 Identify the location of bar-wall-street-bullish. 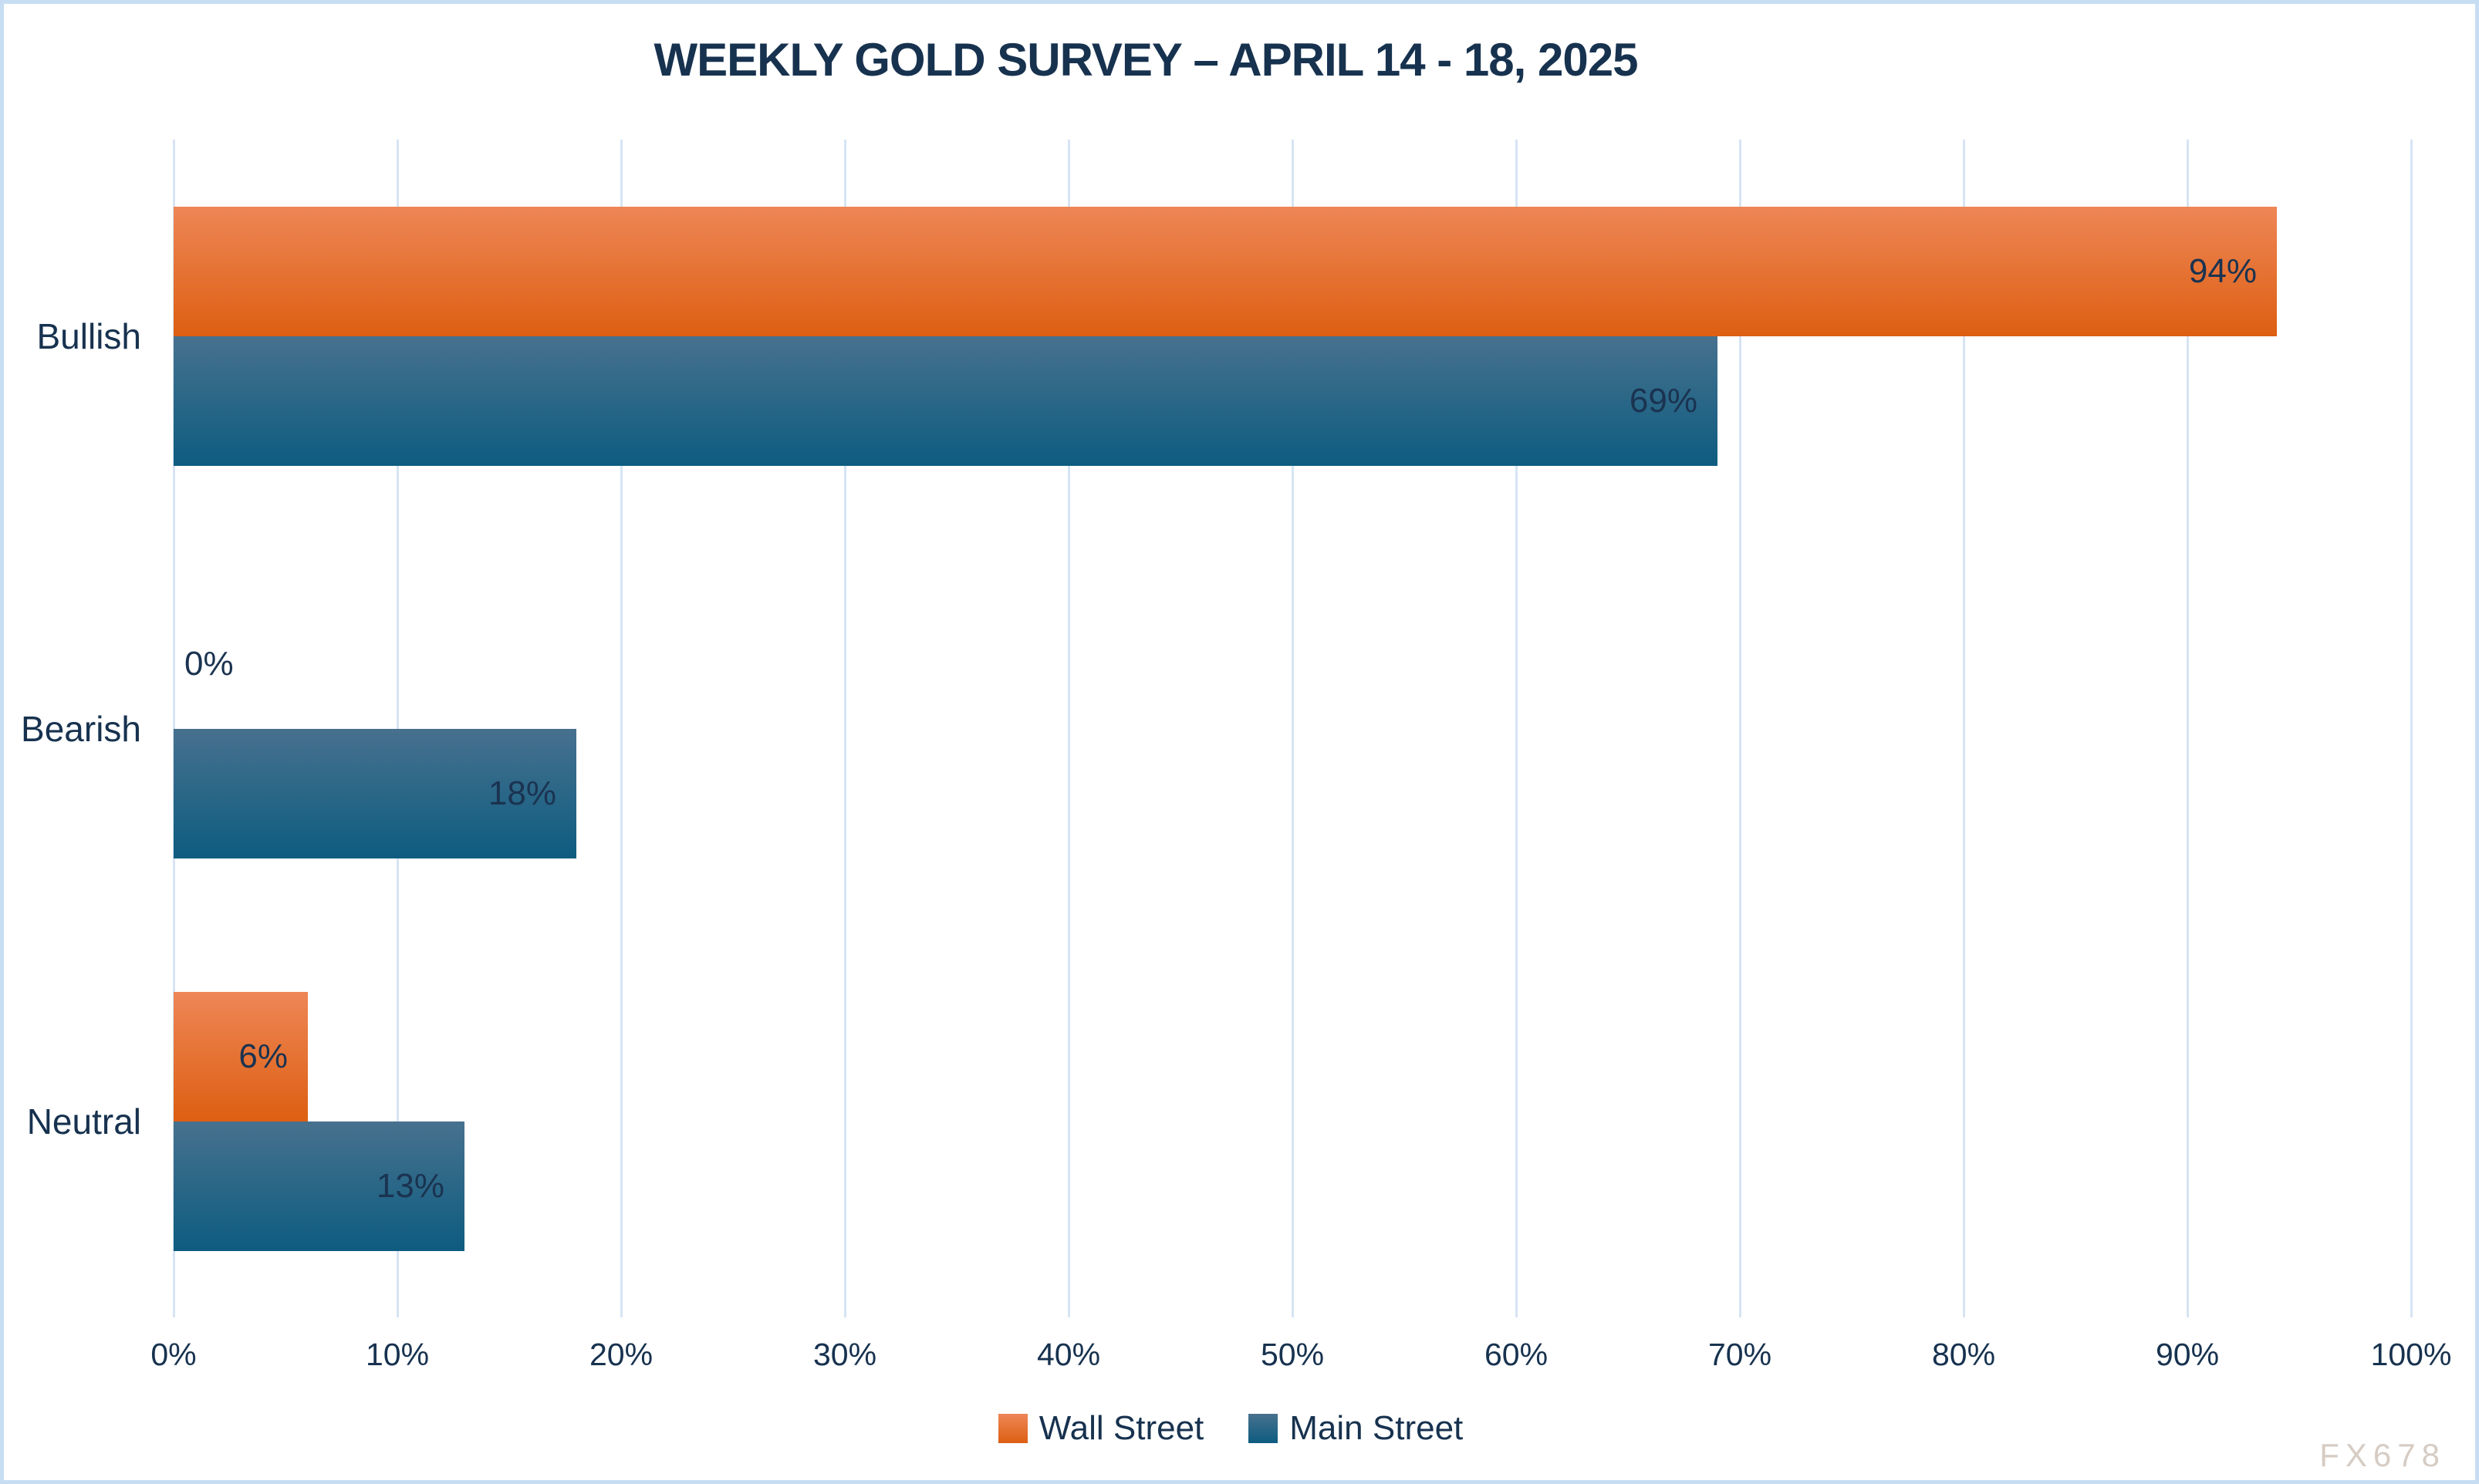
(1225, 271).